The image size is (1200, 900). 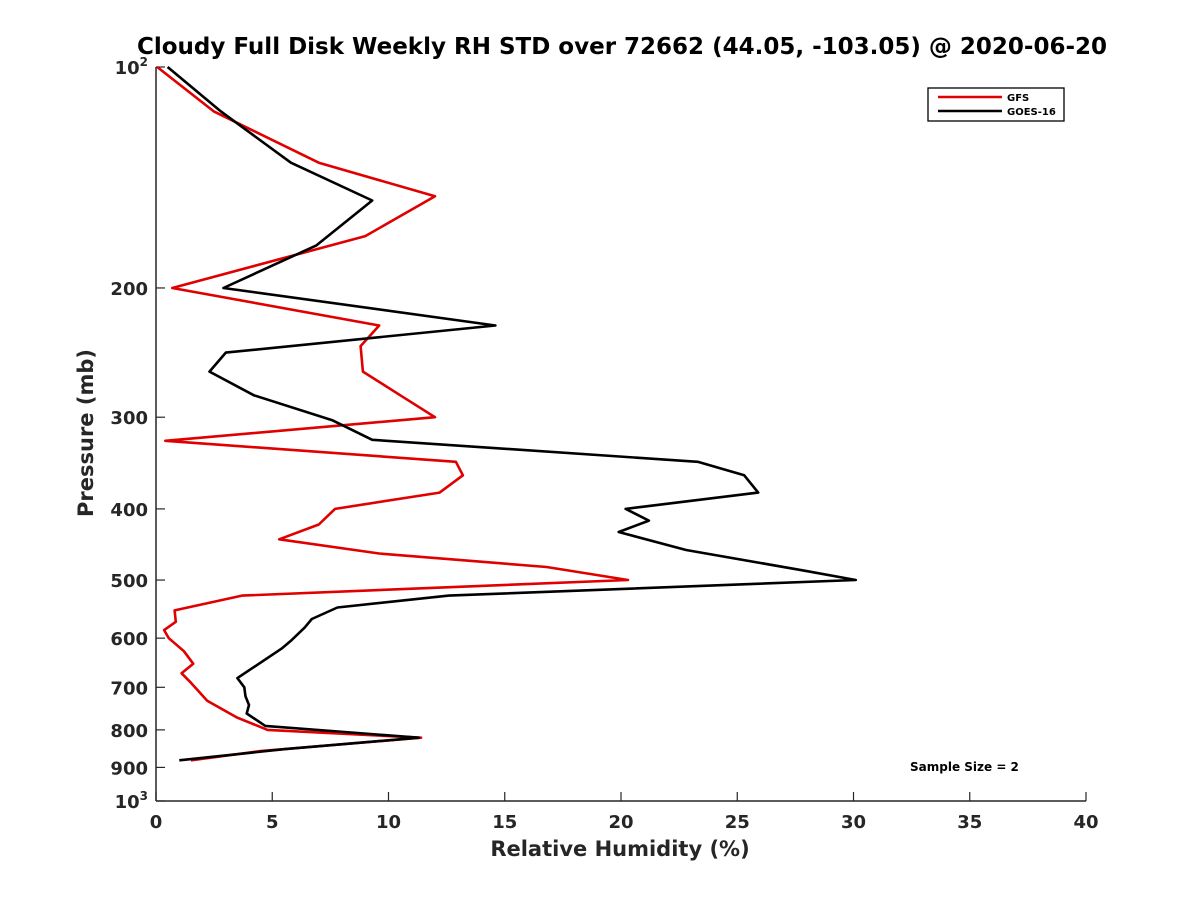 What do you see at coordinates (388, 822) in the screenshot?
I see `x-tick-label: 10` at bounding box center [388, 822].